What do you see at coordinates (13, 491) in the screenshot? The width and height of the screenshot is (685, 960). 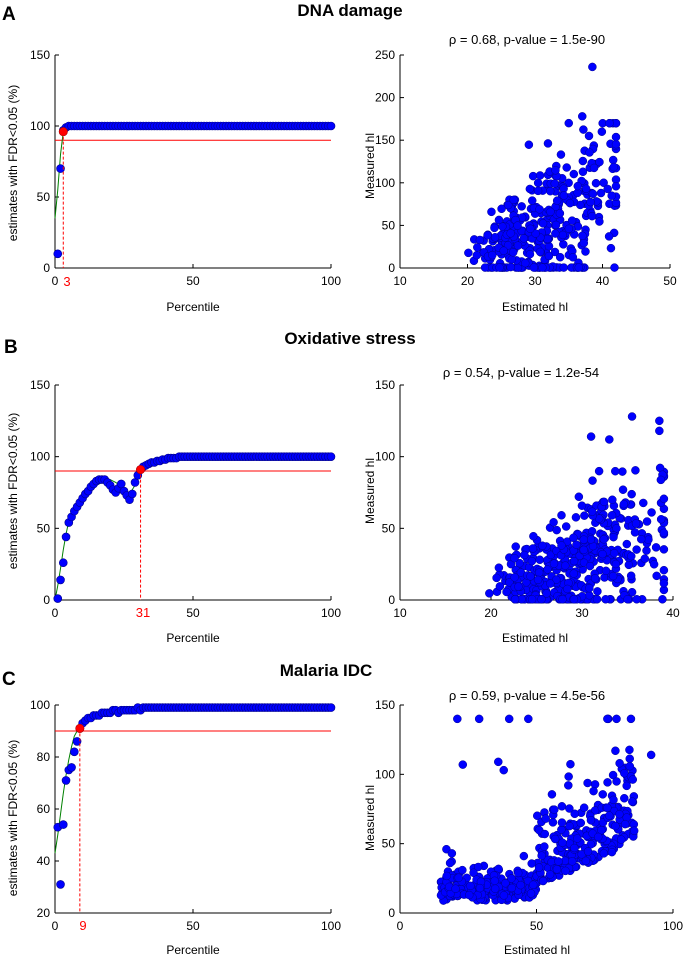 I see `left-ylabel-b: estimates with FDR<0.05 (%)` at bounding box center [13, 491].